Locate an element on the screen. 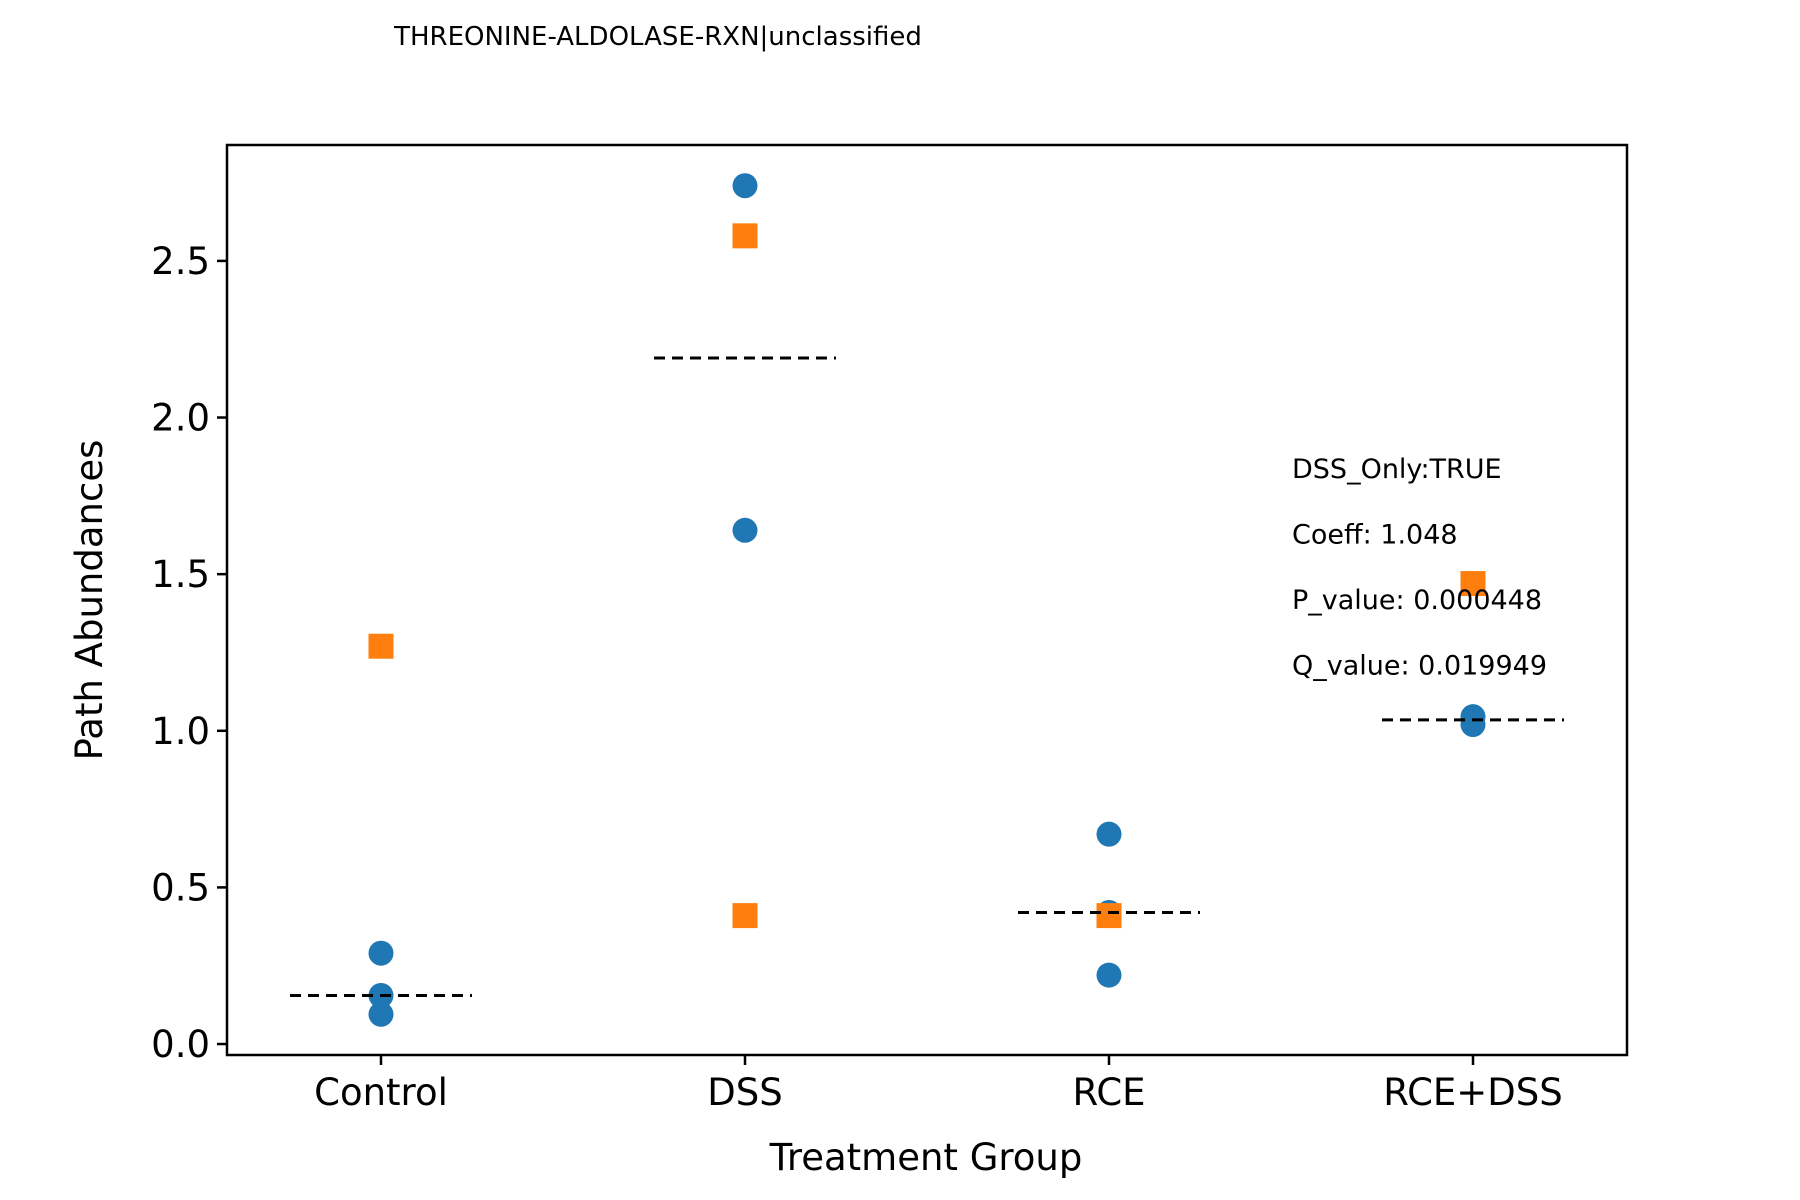 The image size is (1800, 1200). x-tick-label: DSS is located at coordinates (744, 1092).